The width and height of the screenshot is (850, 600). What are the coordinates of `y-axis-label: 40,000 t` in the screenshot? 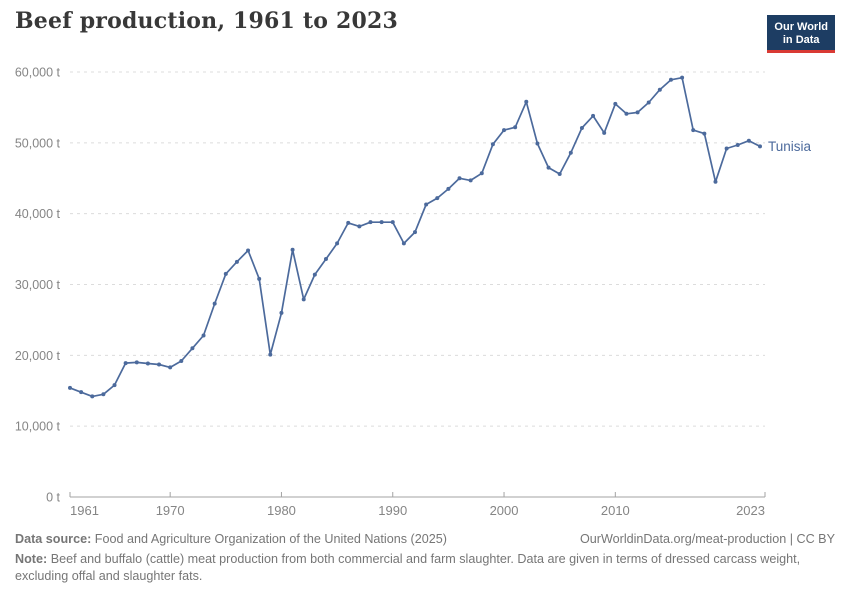 It's located at (38, 214).